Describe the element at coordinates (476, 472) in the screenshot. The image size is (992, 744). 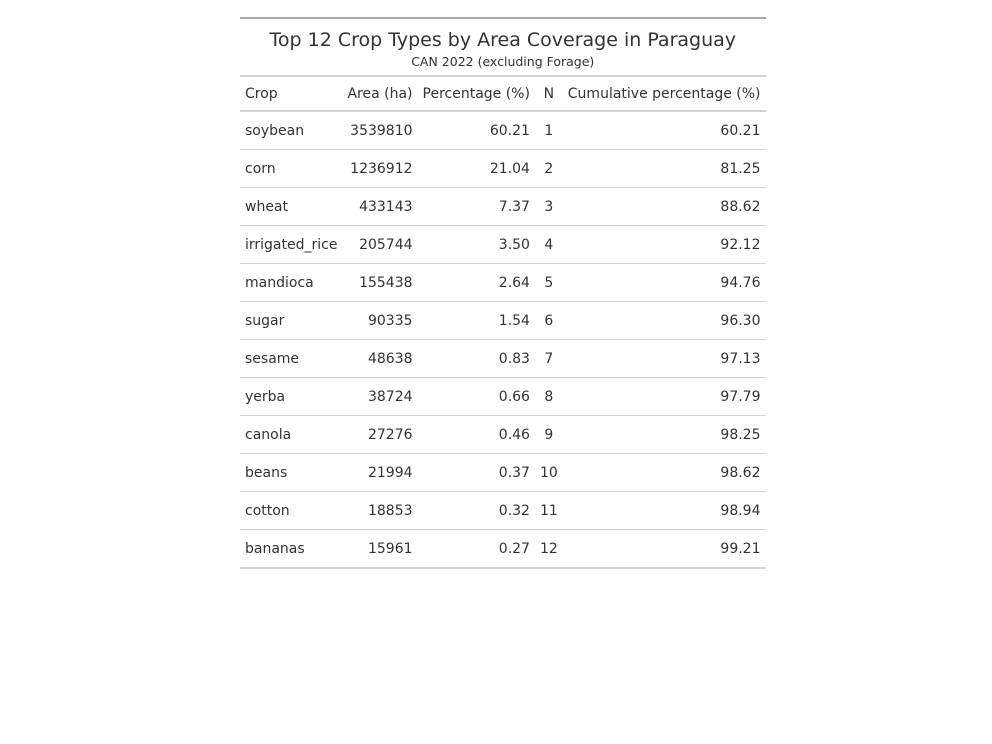
I see `cell-percentage: 0.37` at that location.